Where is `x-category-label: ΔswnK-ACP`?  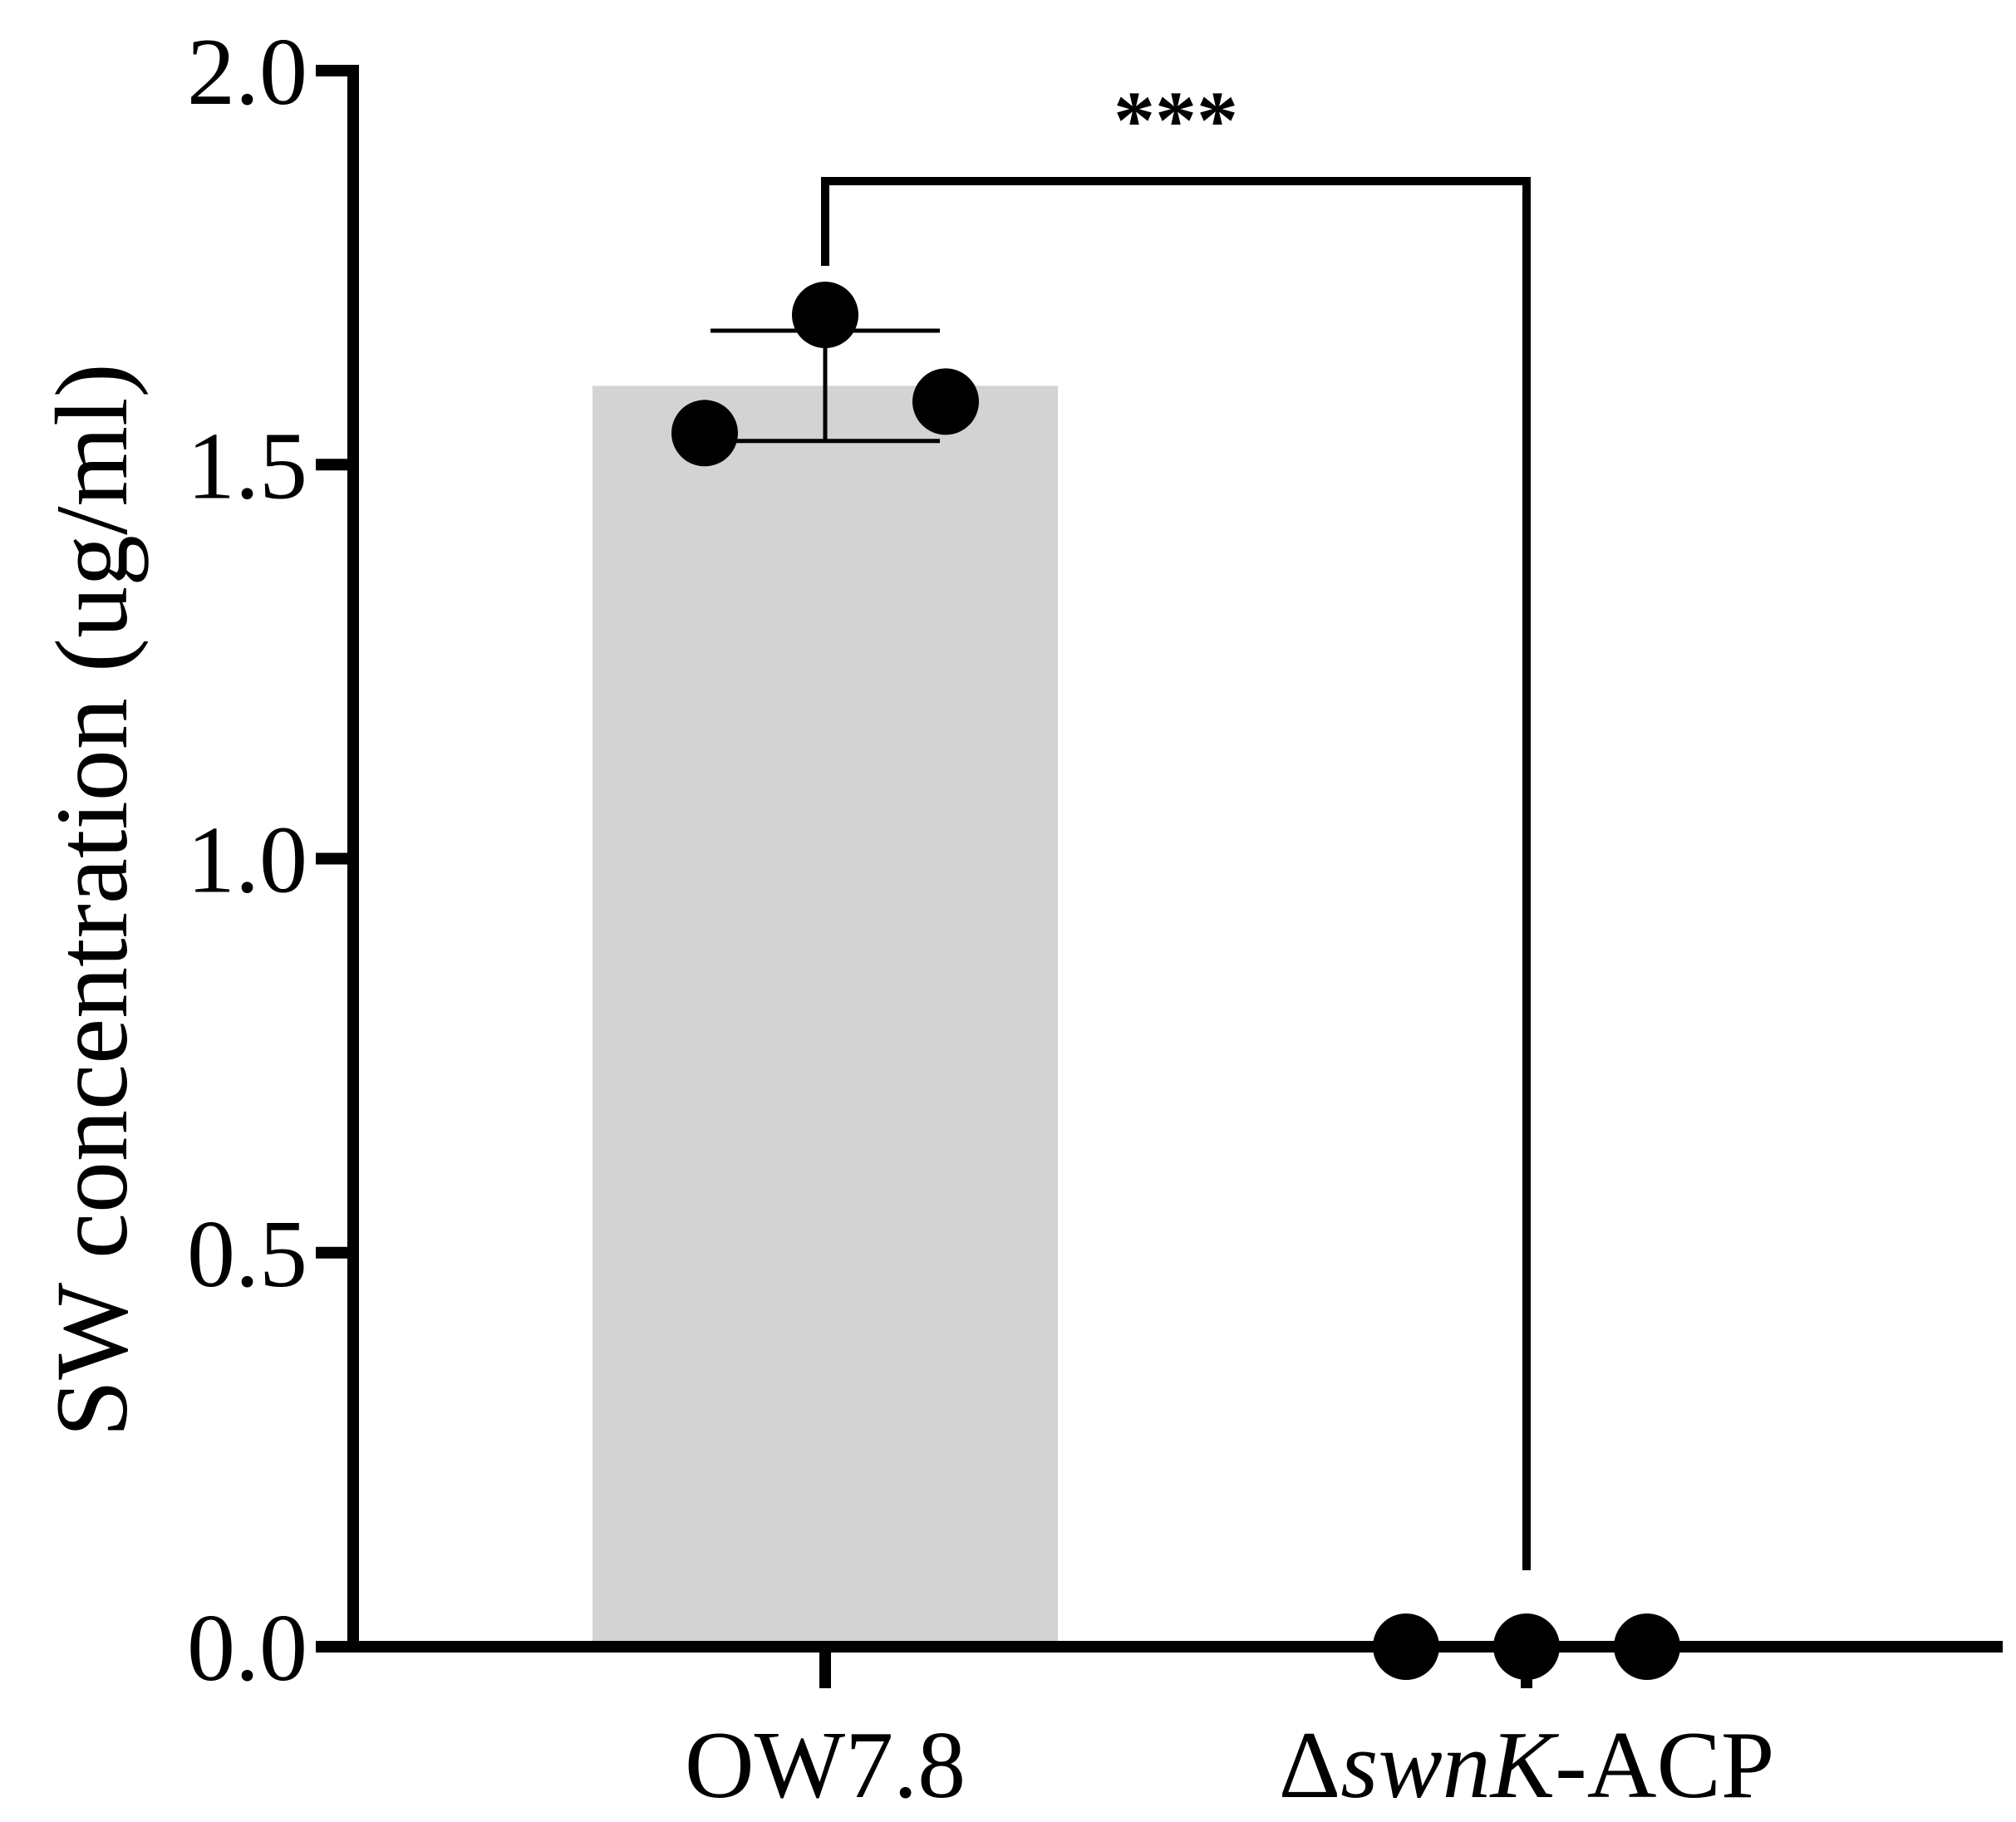
x-category-label: ΔswnK-ACP is located at coordinates (1527, 1765).